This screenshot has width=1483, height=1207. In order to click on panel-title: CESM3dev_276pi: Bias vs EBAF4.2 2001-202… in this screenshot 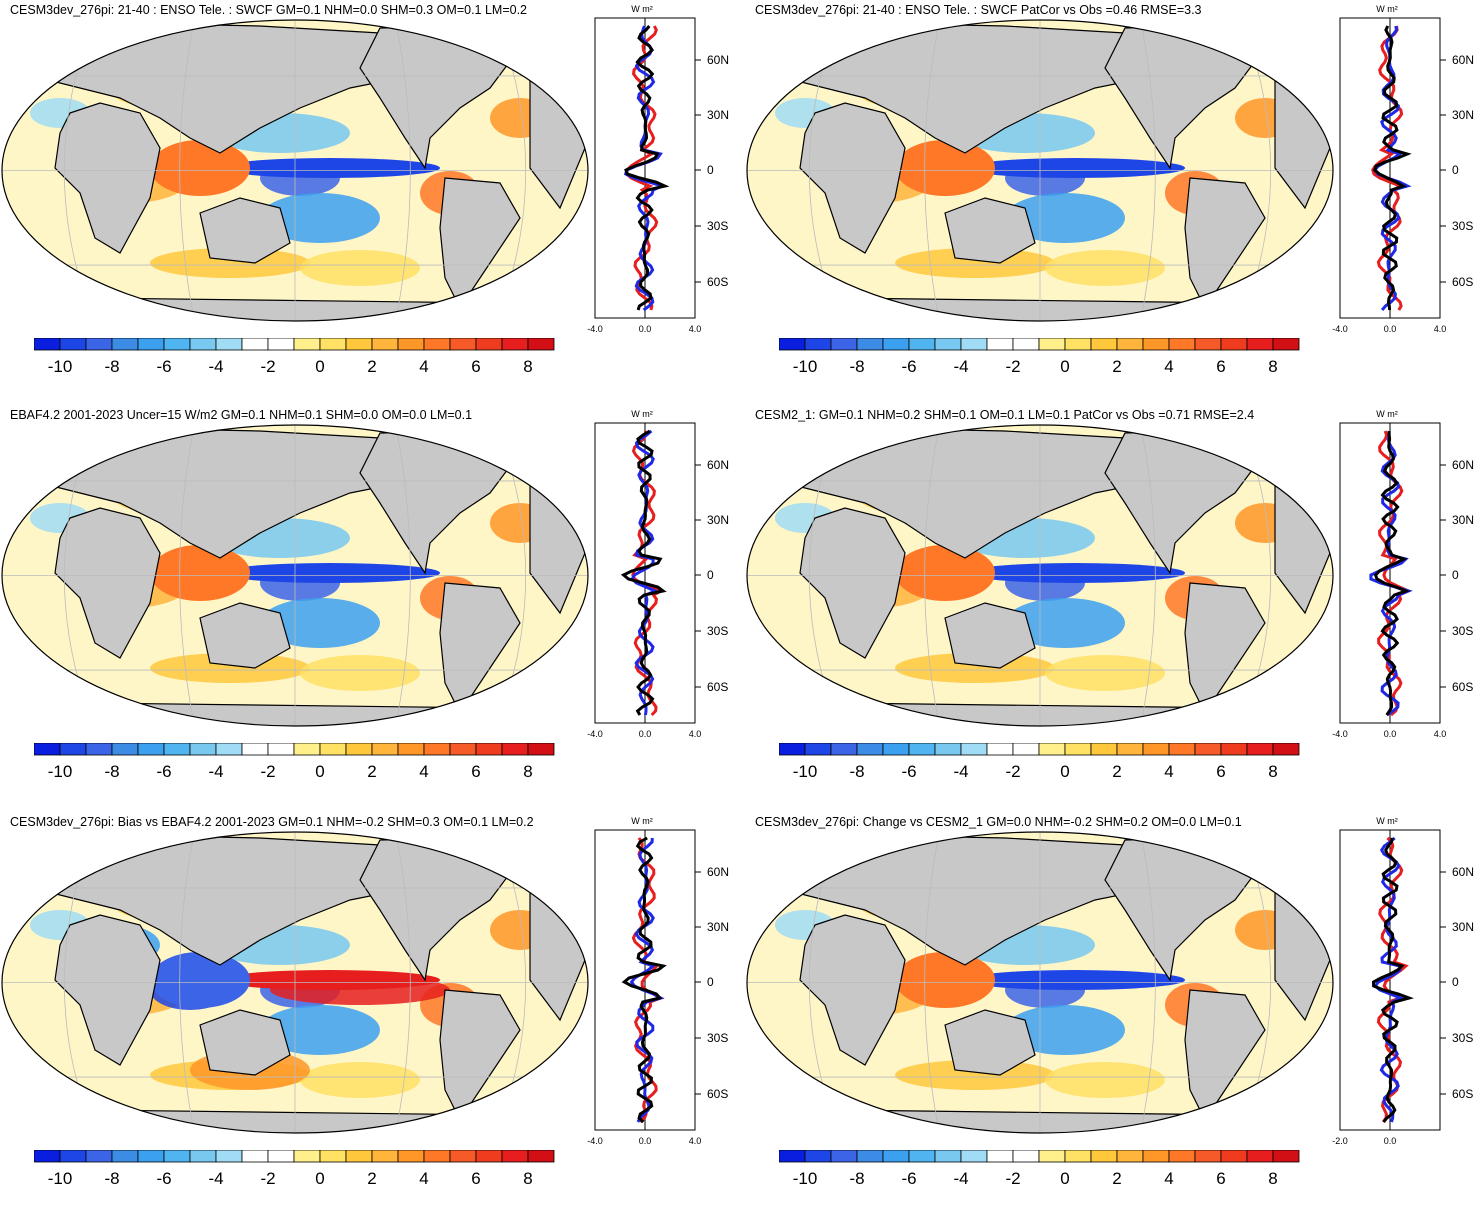, I will do `click(272, 822)`.